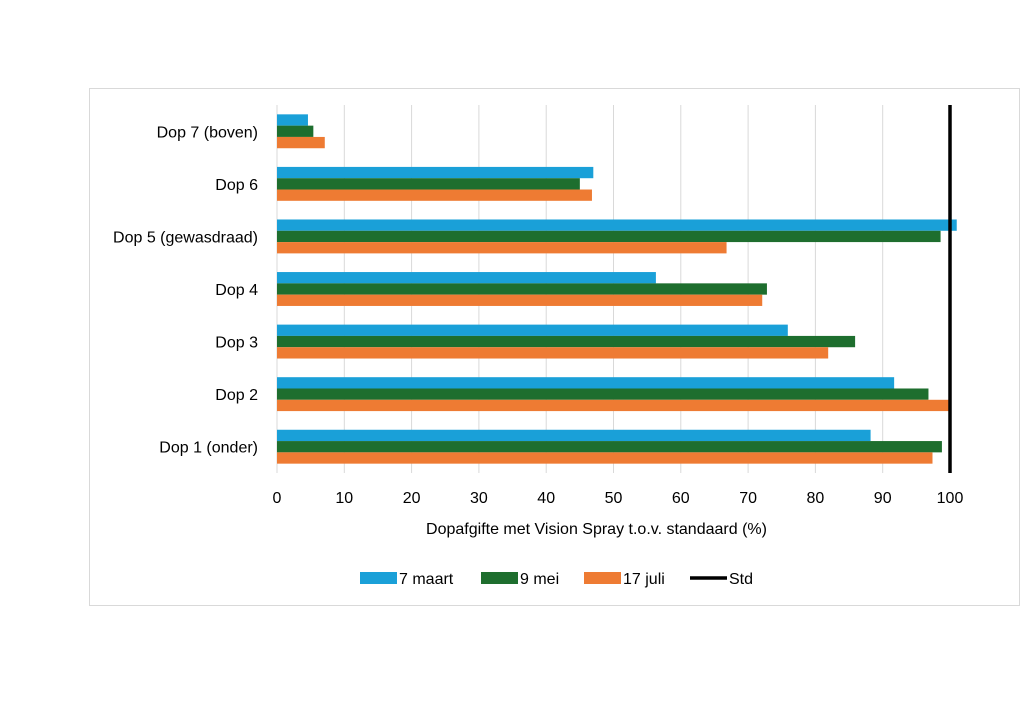  What do you see at coordinates (499, 578) in the screenshot?
I see `legend-swatch-9-mei` at bounding box center [499, 578].